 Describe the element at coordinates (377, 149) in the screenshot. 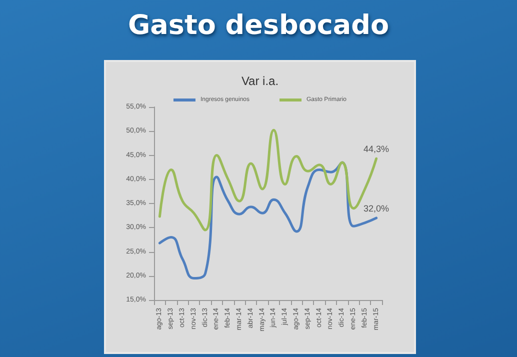

I see `data-label: 44,3%` at that location.